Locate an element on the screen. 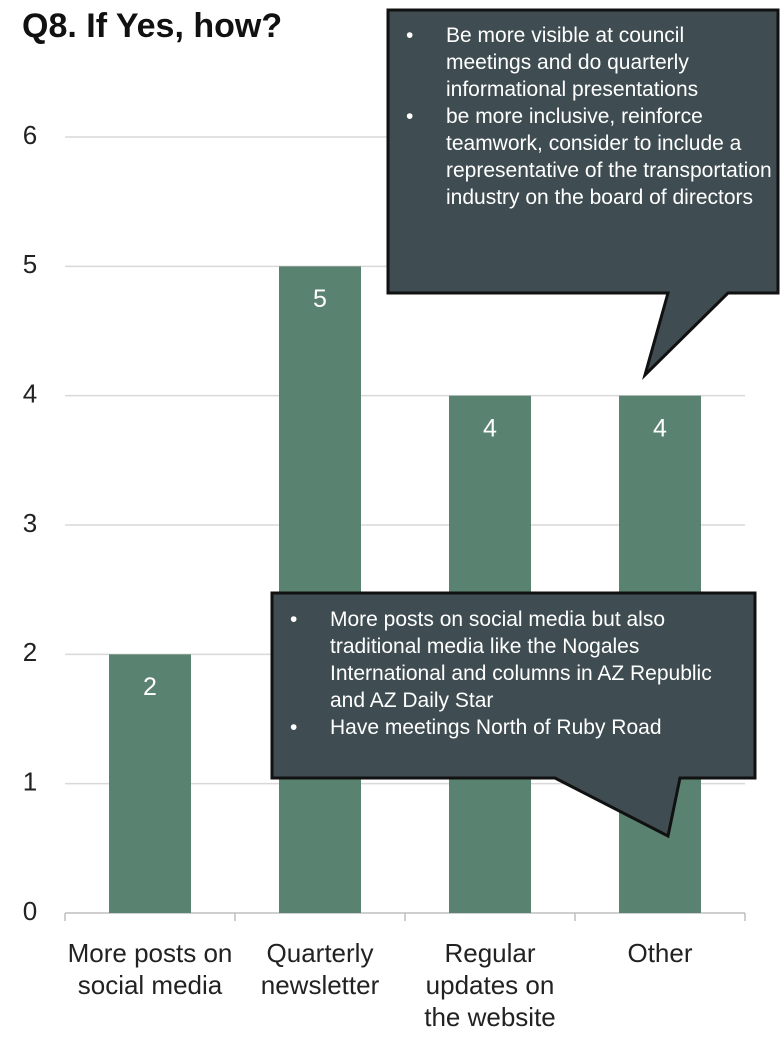 The height and width of the screenshot is (1042, 780). x-tick-label: More posts on social media is located at coordinates (150, 969).